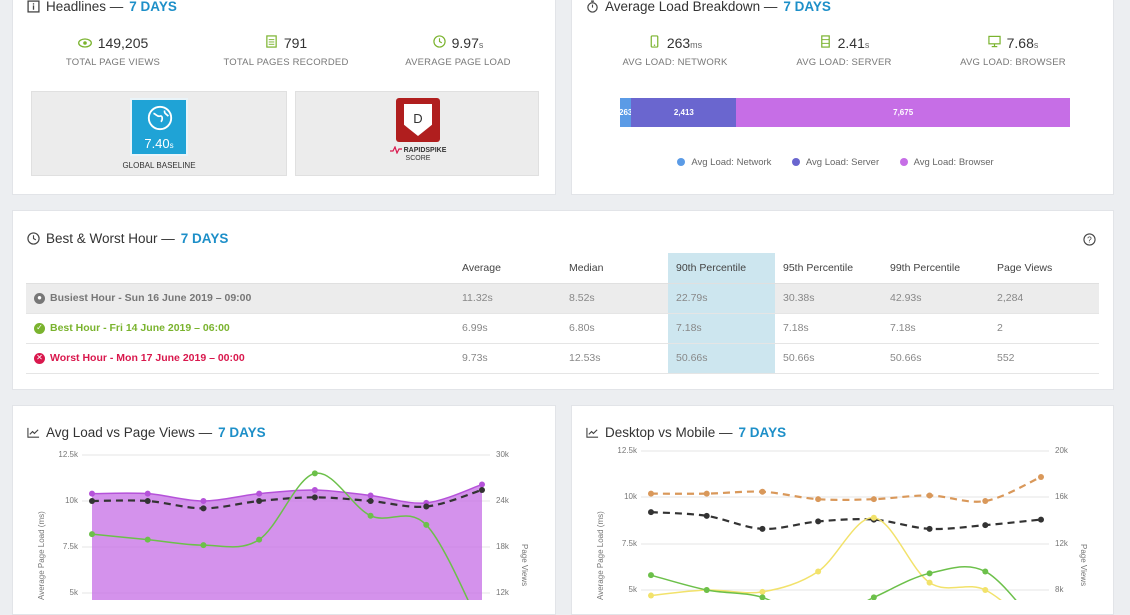 This screenshot has height=615, width=1130. What do you see at coordinates (33, 432) in the screenshot?
I see `line-chart-icon` at bounding box center [33, 432].